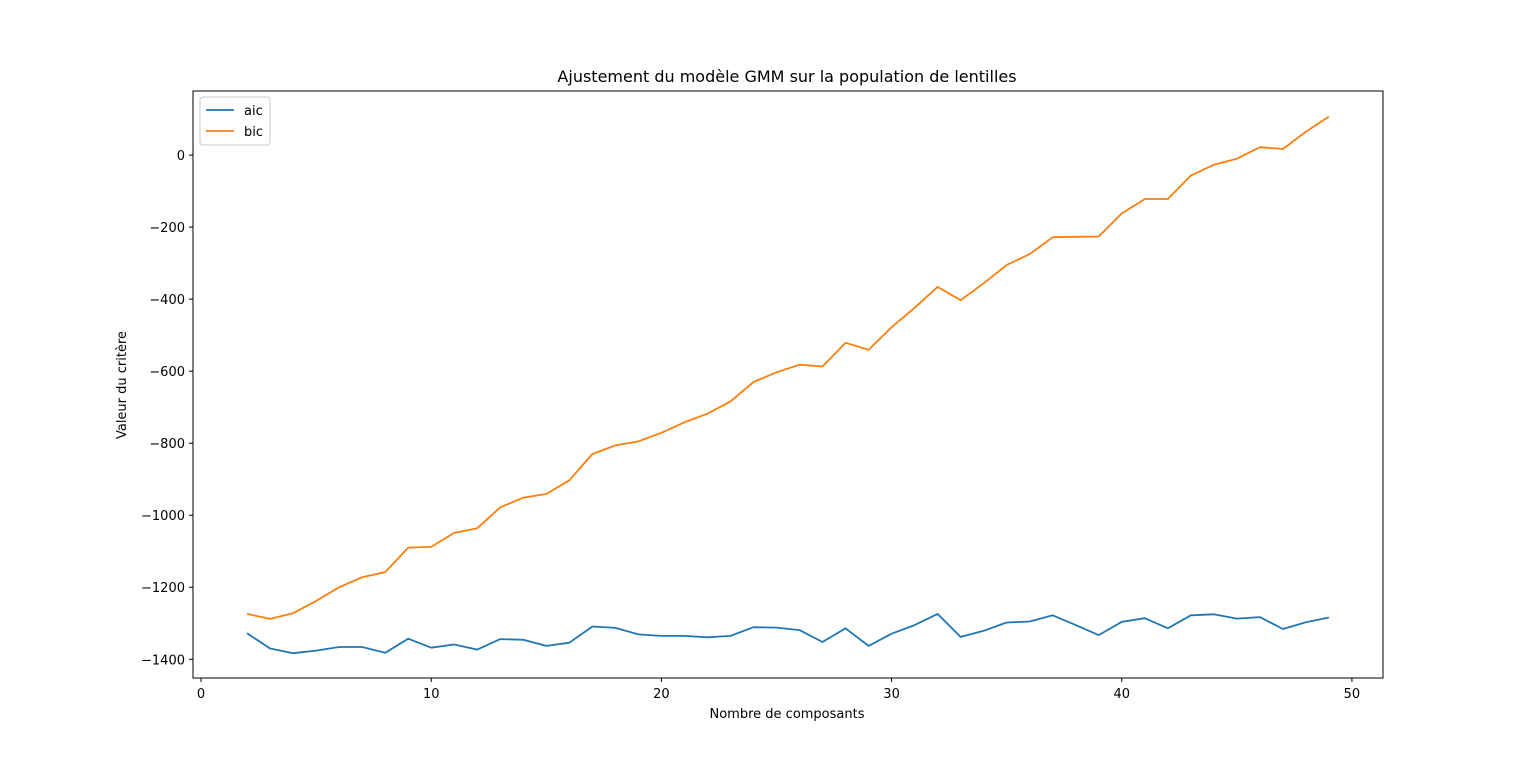 The height and width of the screenshot is (761, 1536). I want to click on legend: aic bic, so click(235, 121).